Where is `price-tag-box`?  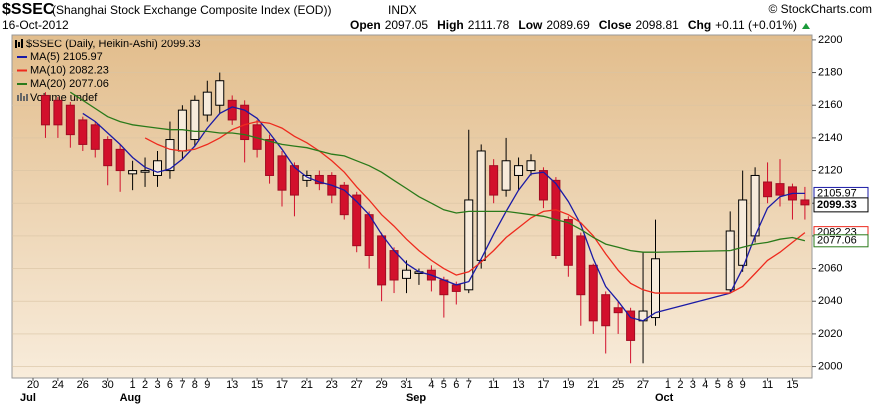
price-tag-box is located at coordinates (841, 241).